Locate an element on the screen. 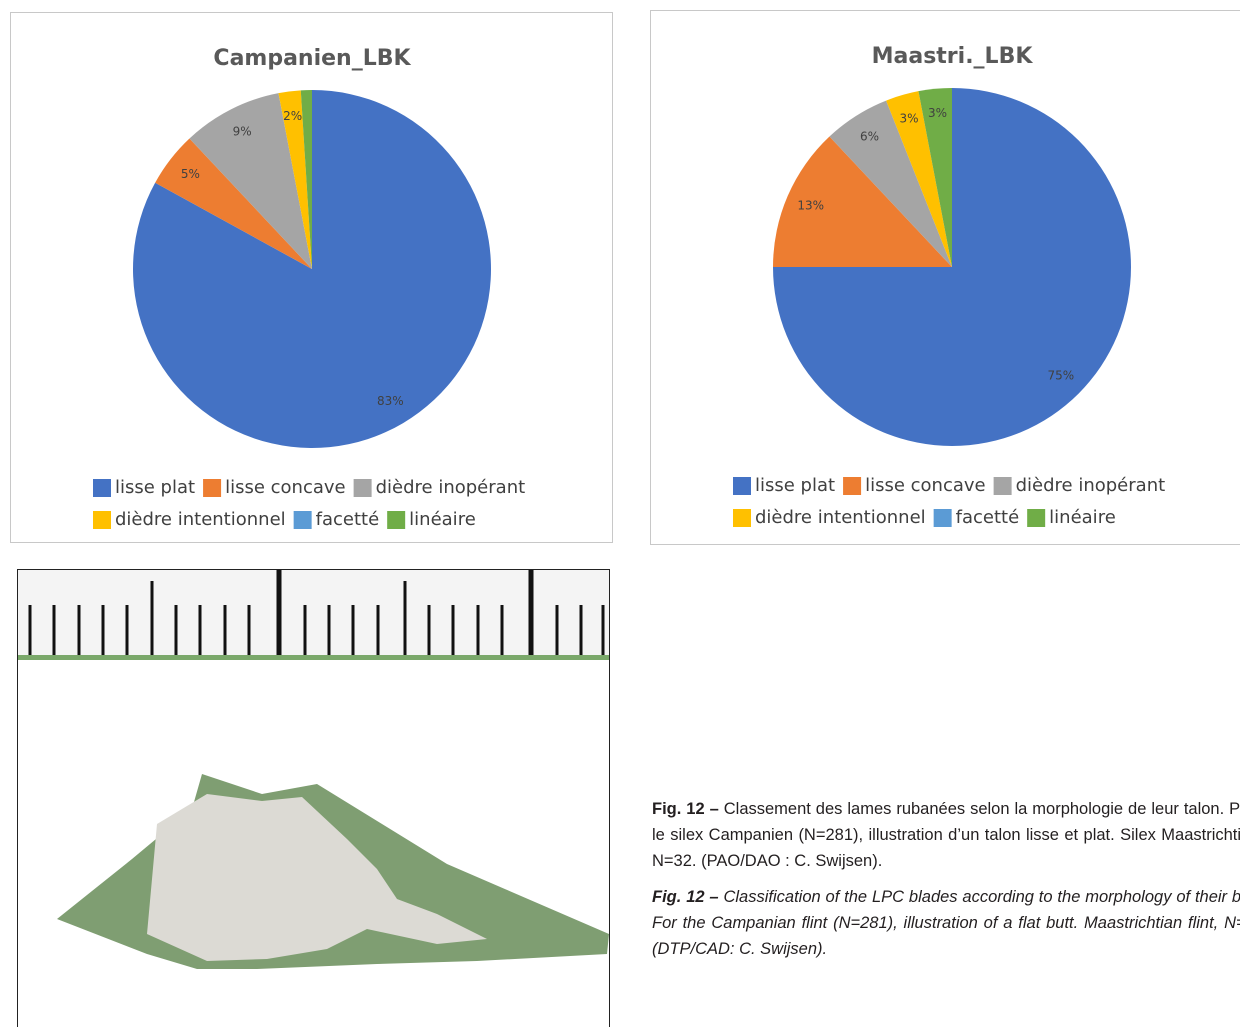 The width and height of the screenshot is (1240, 1027). data-label: 9% is located at coordinates (242, 131).